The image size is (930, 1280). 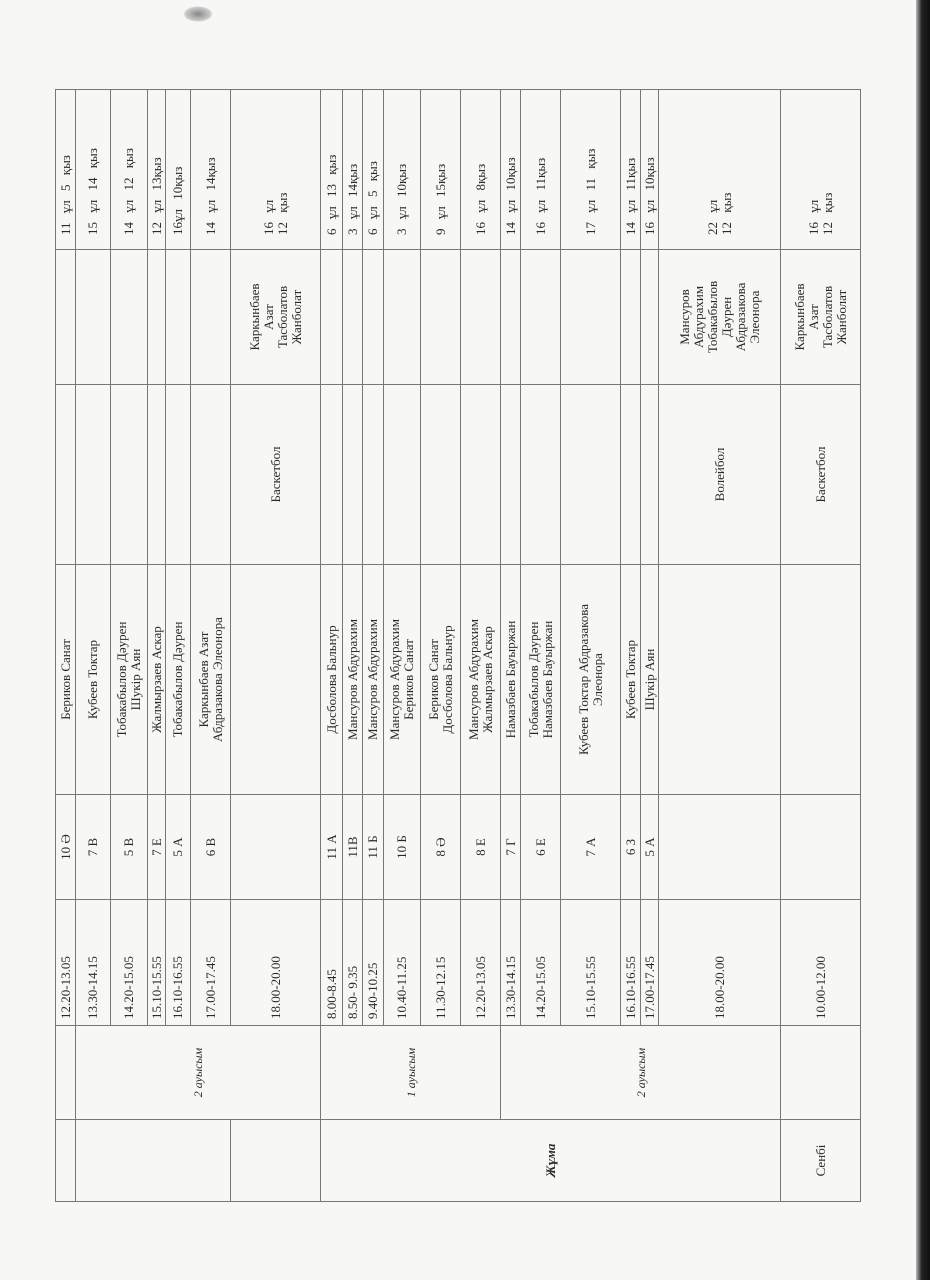 I want to click on class-cell-text: 8 Е, so click(x=480, y=847).